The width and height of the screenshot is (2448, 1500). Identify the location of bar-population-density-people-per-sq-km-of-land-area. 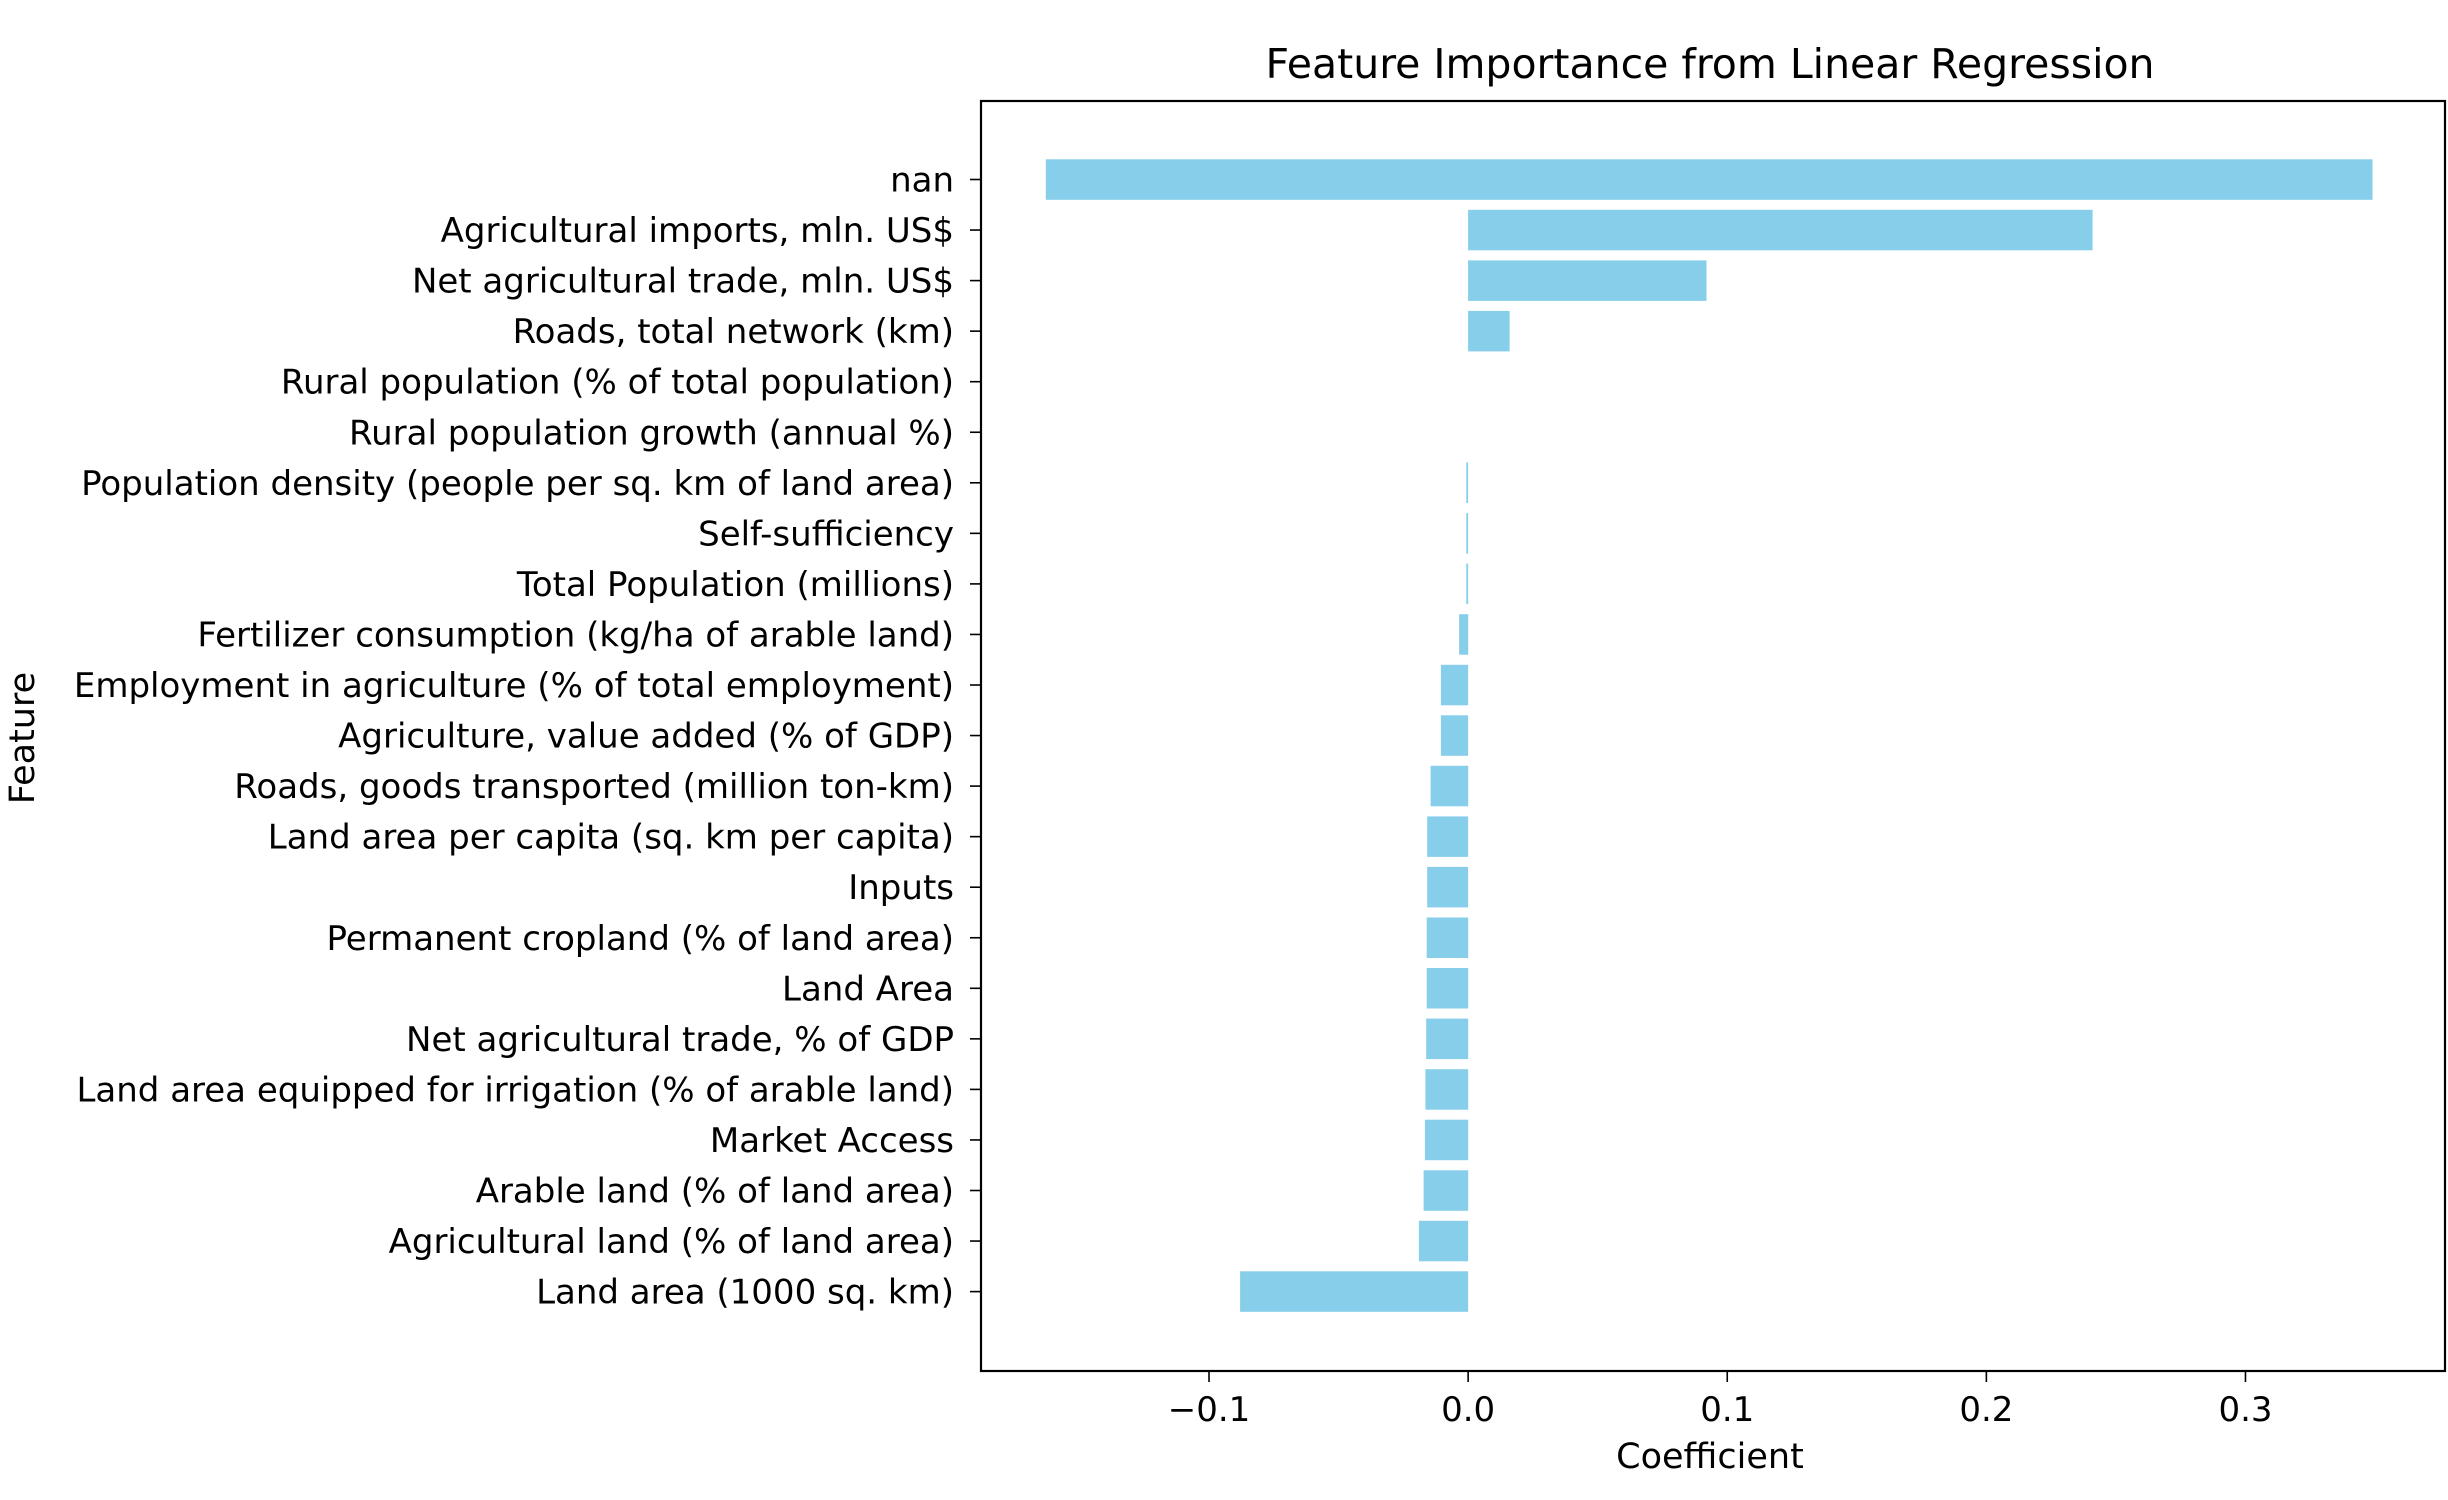
(1467, 482).